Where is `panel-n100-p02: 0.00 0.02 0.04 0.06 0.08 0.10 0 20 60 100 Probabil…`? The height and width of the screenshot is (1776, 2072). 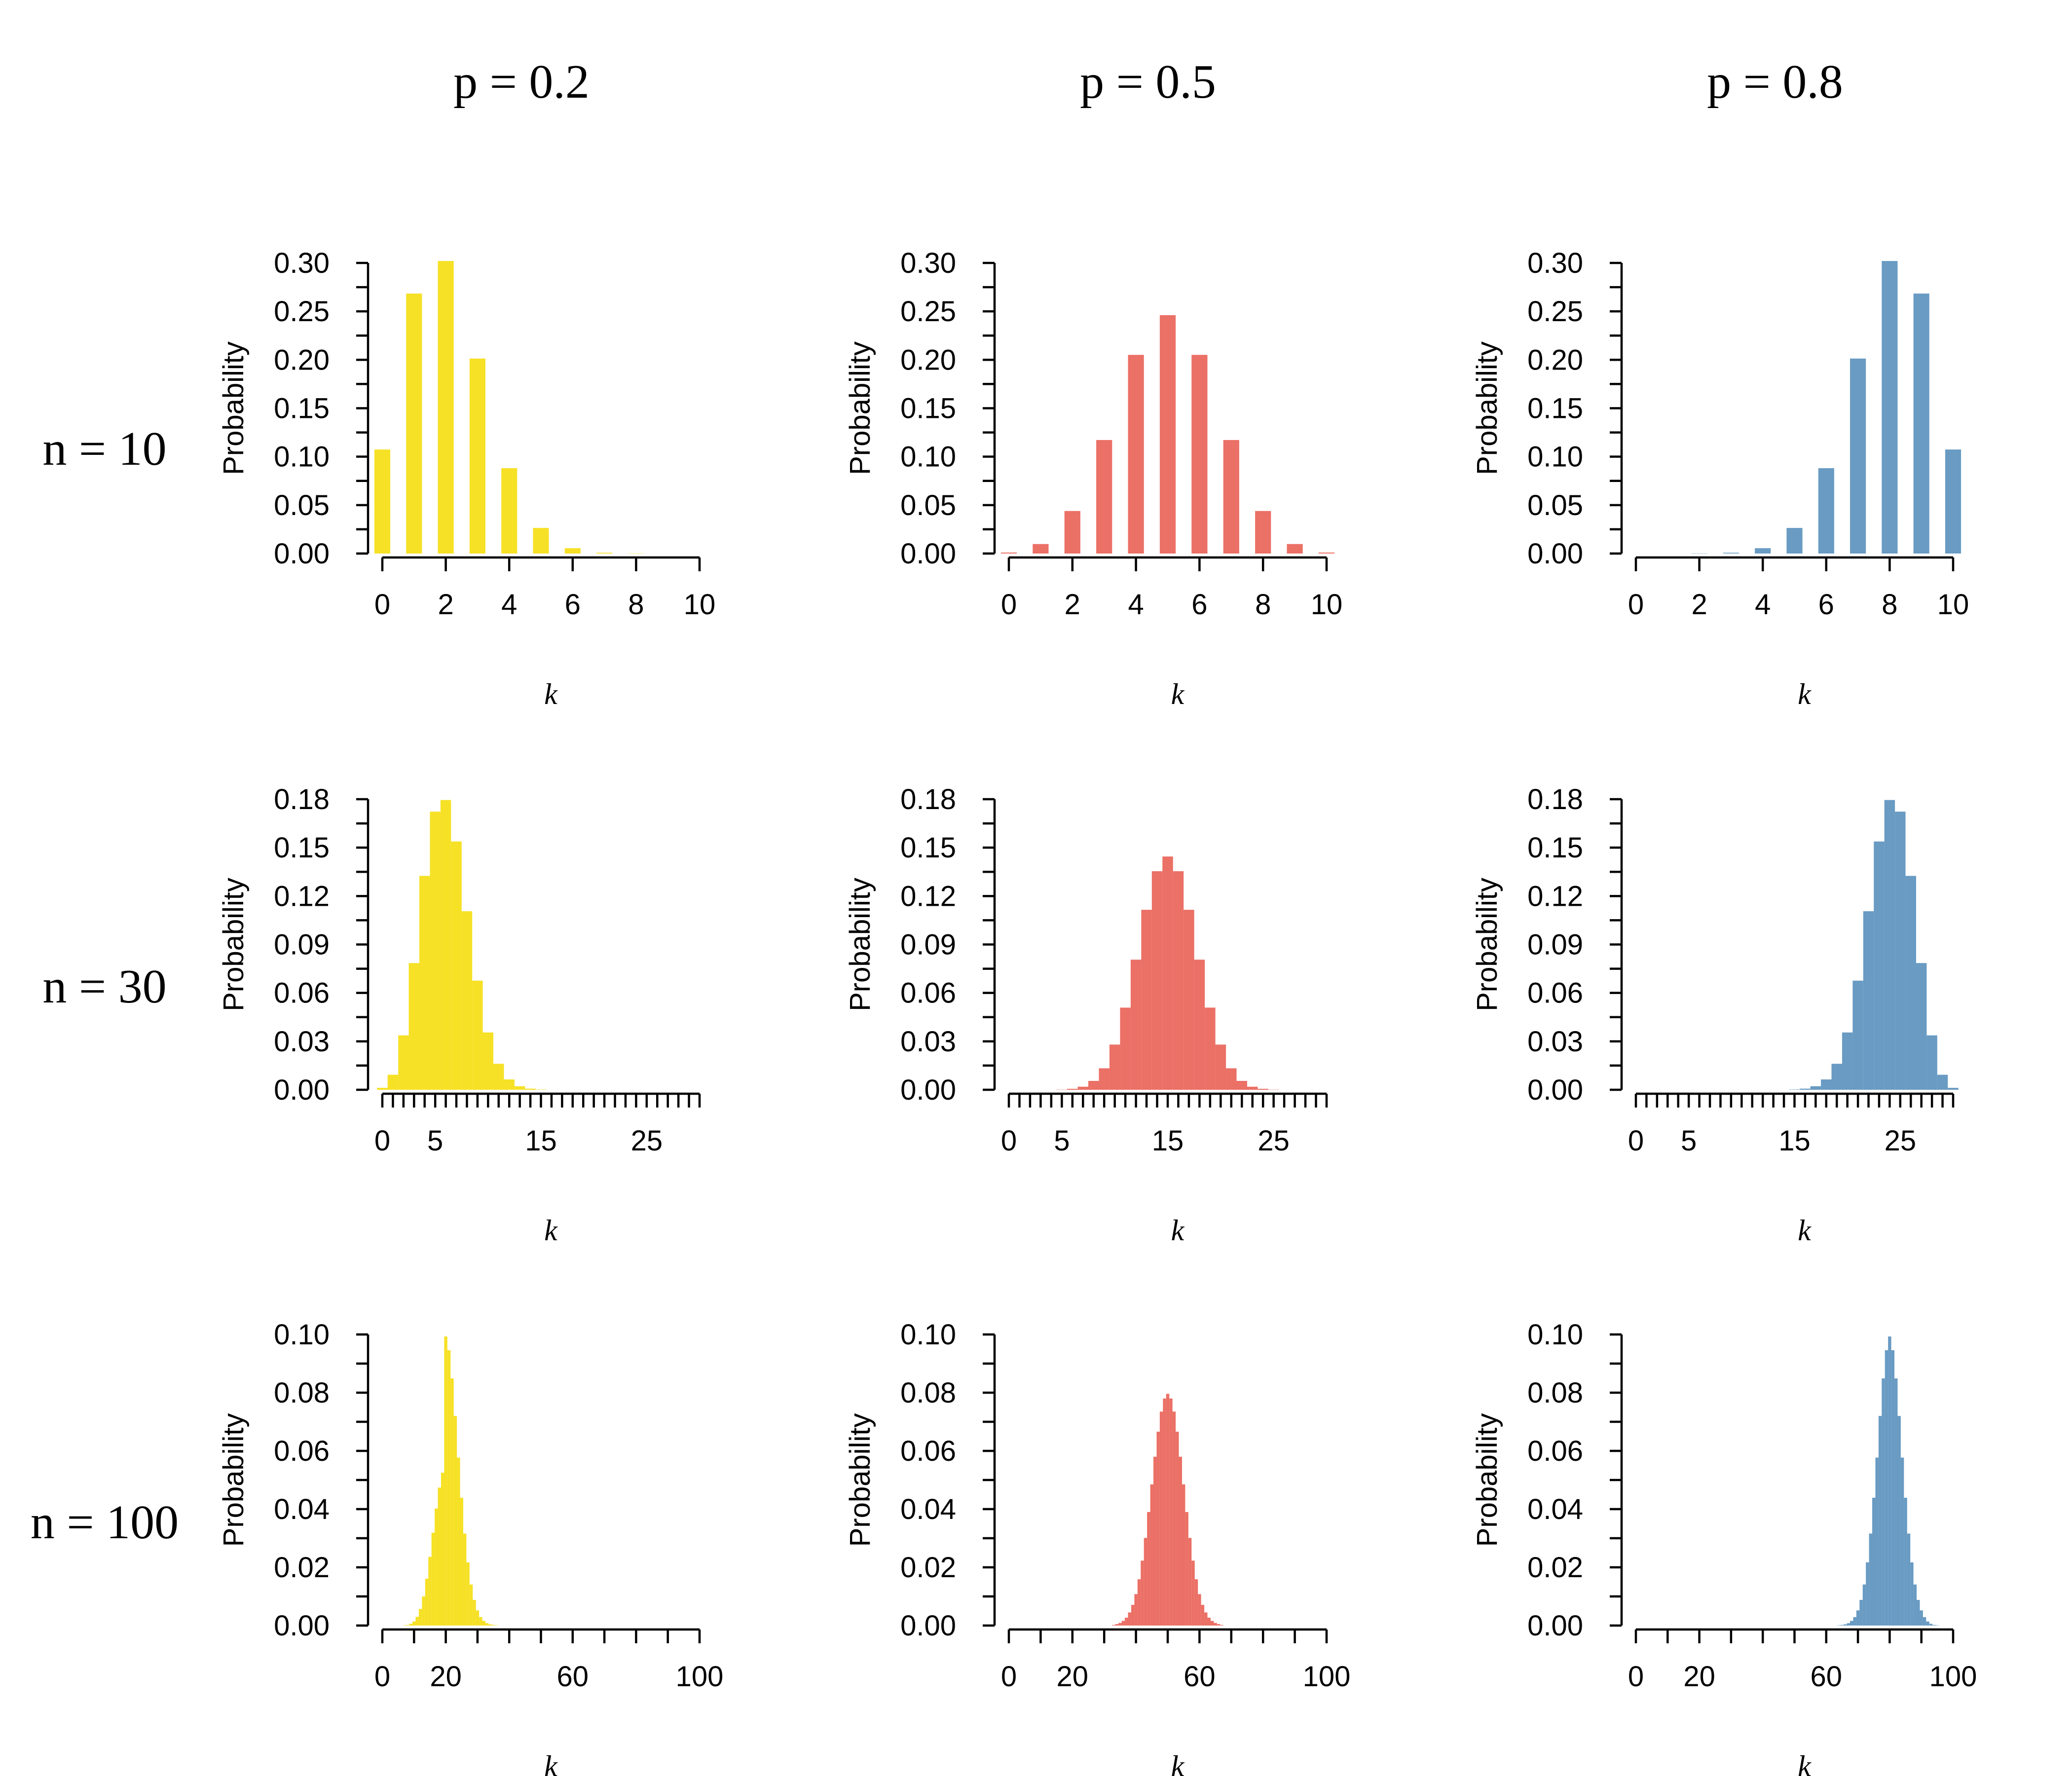 panel-n100-p02: 0.00 0.02 0.04 0.06 0.08 0.10 0 20 60 100 Probabil… is located at coordinates (471, 1548).